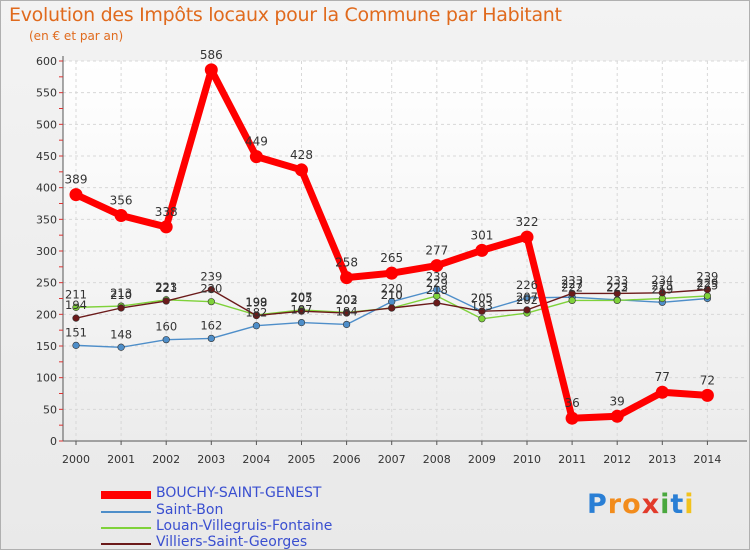  Describe the element at coordinates (707, 286) in the screenshot. I see `data-label-1: 225` at that location.